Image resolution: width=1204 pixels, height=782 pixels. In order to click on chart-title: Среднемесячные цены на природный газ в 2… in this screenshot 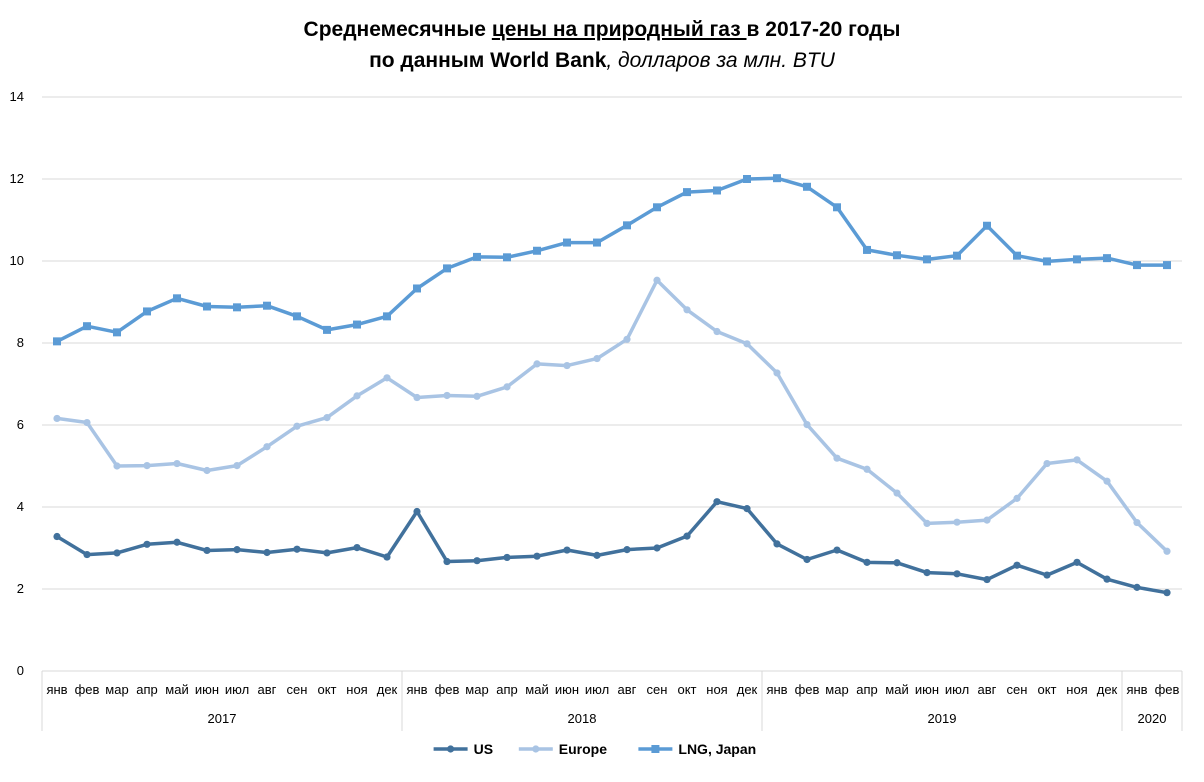, I will do `click(602, 45)`.